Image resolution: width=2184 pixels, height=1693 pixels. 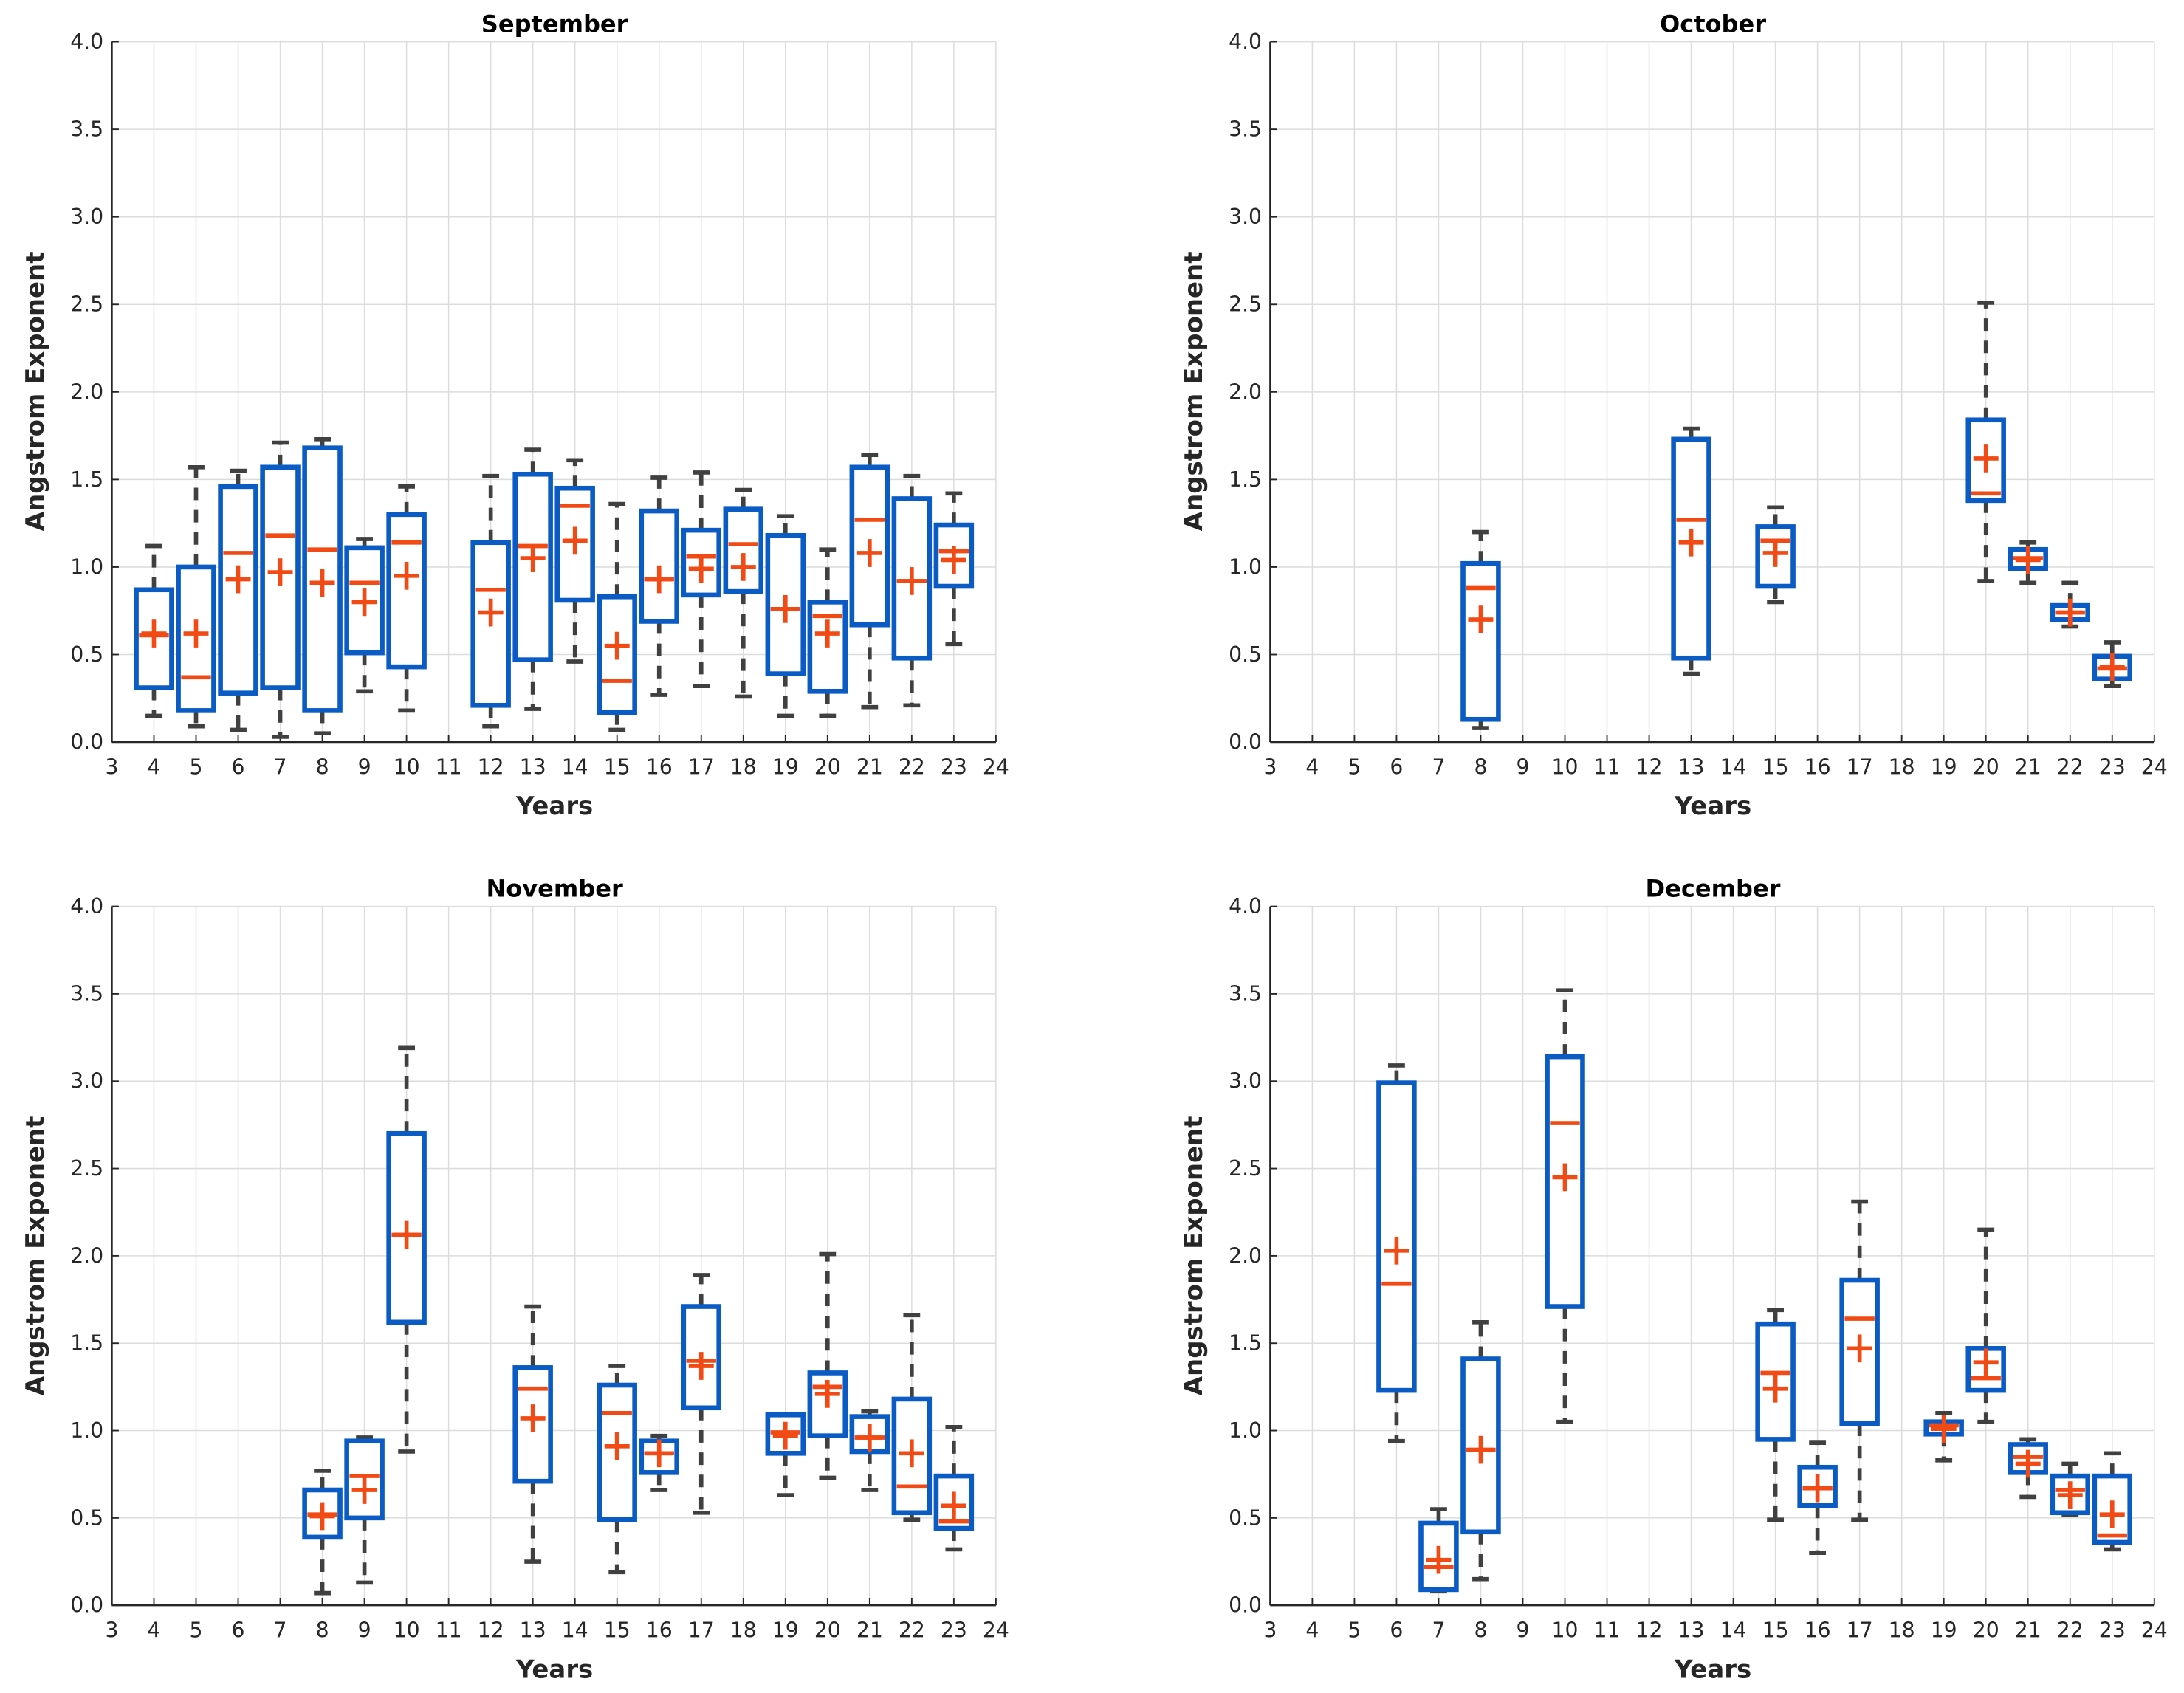 What do you see at coordinates (1312, 1630) in the screenshot?
I see `x-tick-label: 4` at bounding box center [1312, 1630].